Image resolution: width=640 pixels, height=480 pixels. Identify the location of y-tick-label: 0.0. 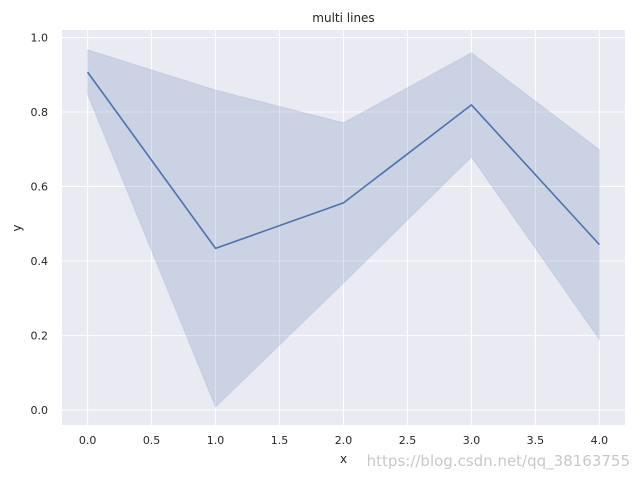
(40, 410).